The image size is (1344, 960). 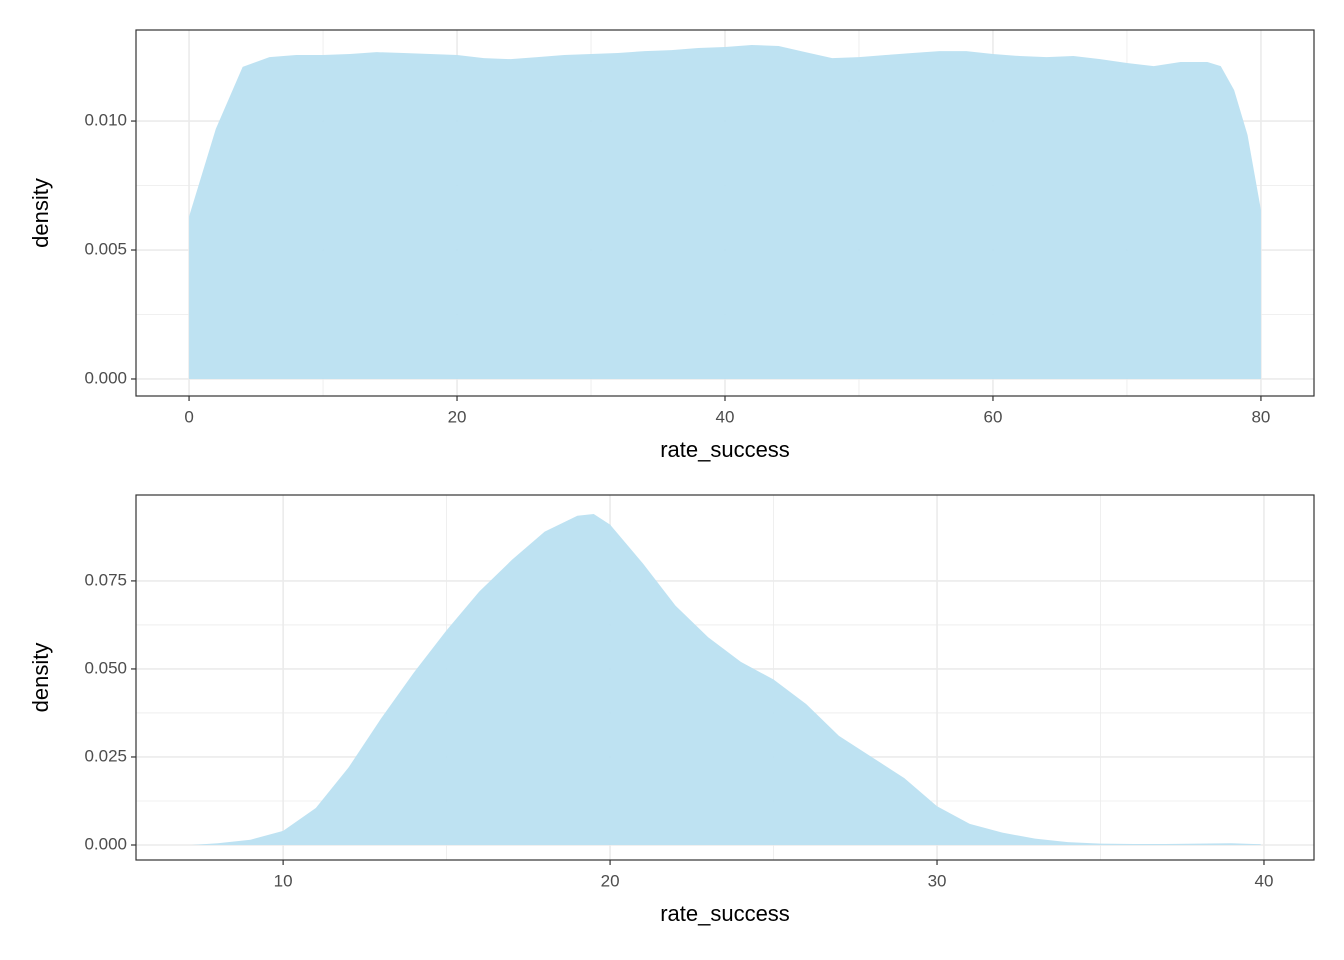 I want to click on x-tick-label: 30, so click(x=937, y=880).